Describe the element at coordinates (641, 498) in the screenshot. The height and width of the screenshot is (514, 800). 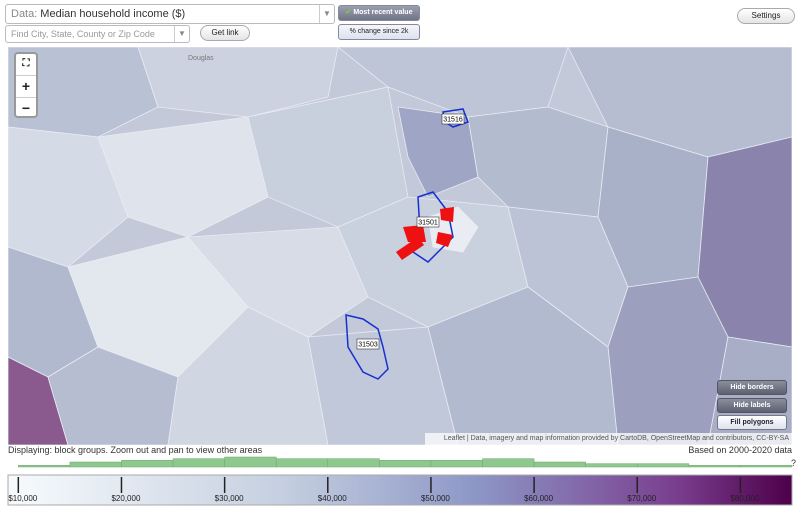
I see `legend-tick-label: $70,000` at that location.